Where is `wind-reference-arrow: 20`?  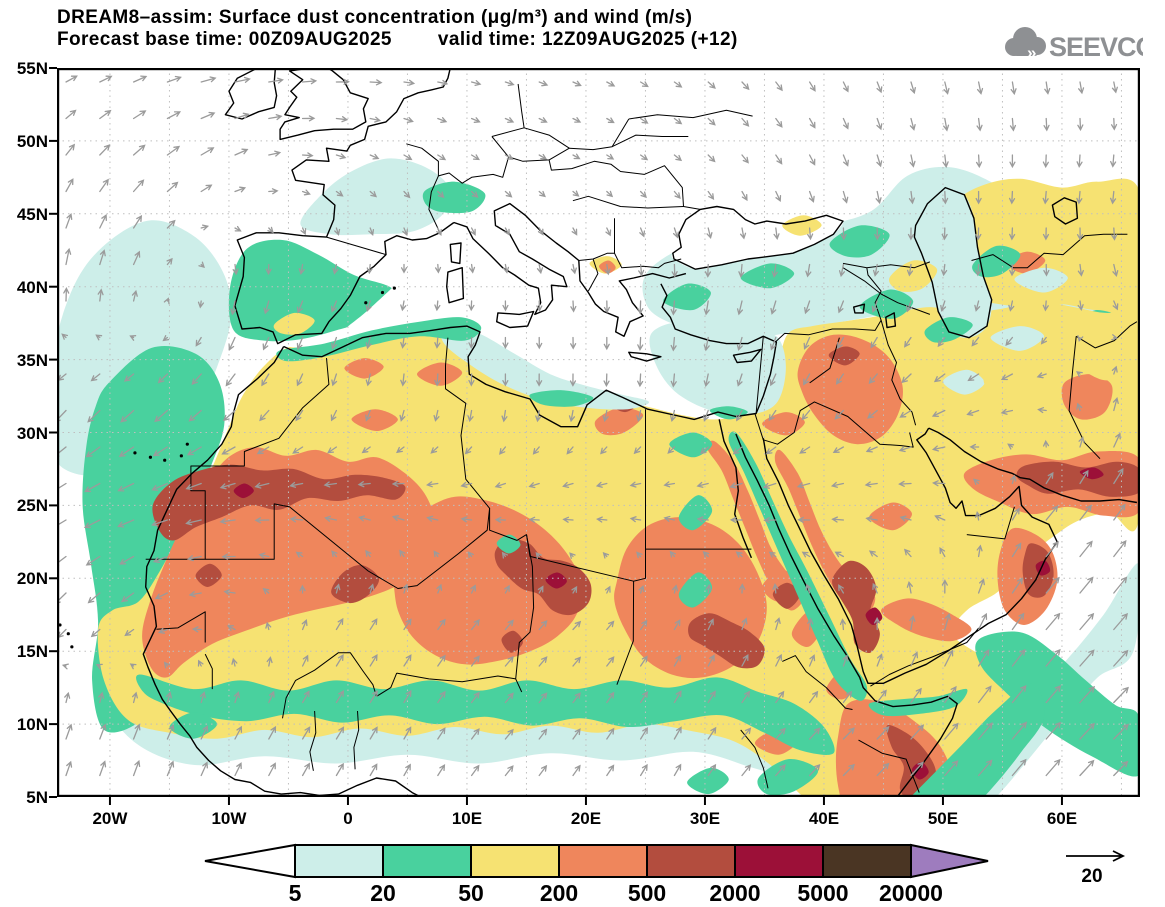 wind-reference-arrow: 20 is located at coordinates (1096, 868).